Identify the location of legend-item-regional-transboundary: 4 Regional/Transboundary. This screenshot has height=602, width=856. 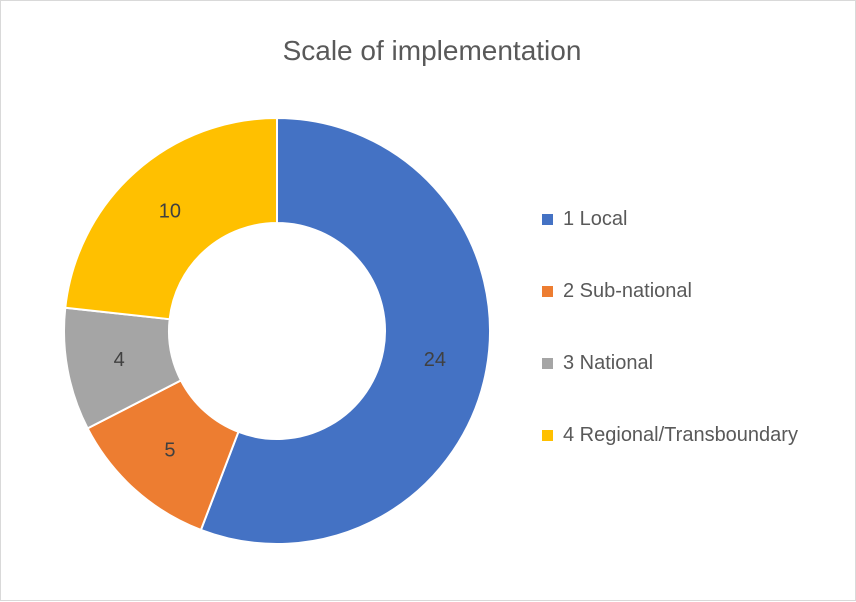
(670, 435).